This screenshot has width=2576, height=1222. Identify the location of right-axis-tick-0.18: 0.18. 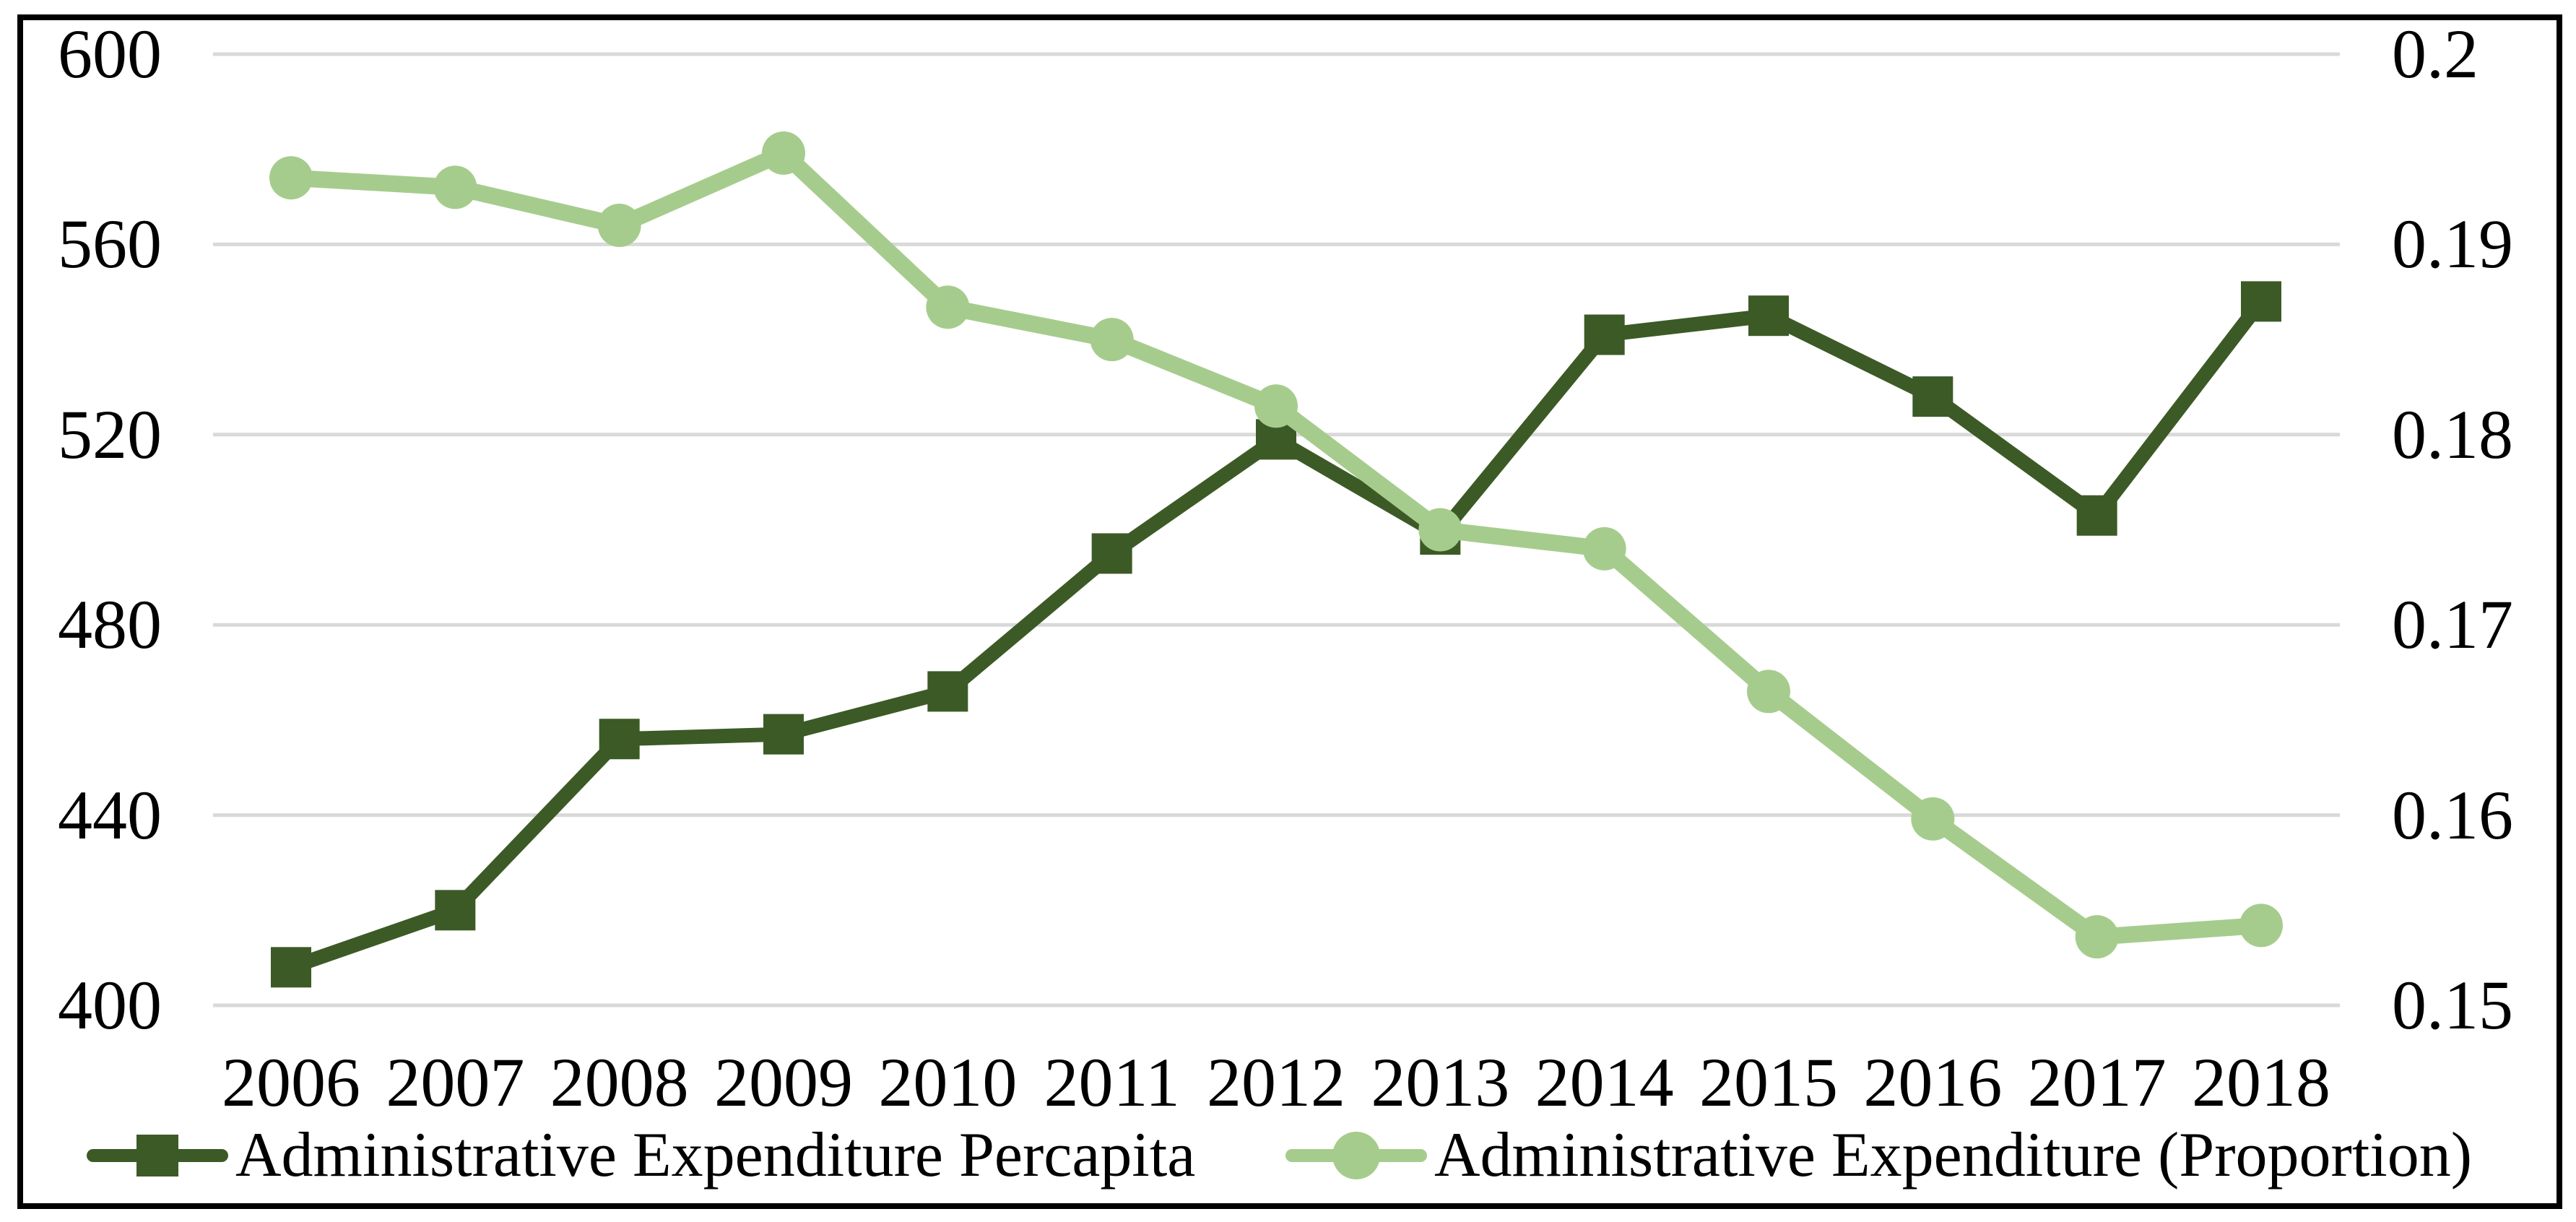
(2452, 434).